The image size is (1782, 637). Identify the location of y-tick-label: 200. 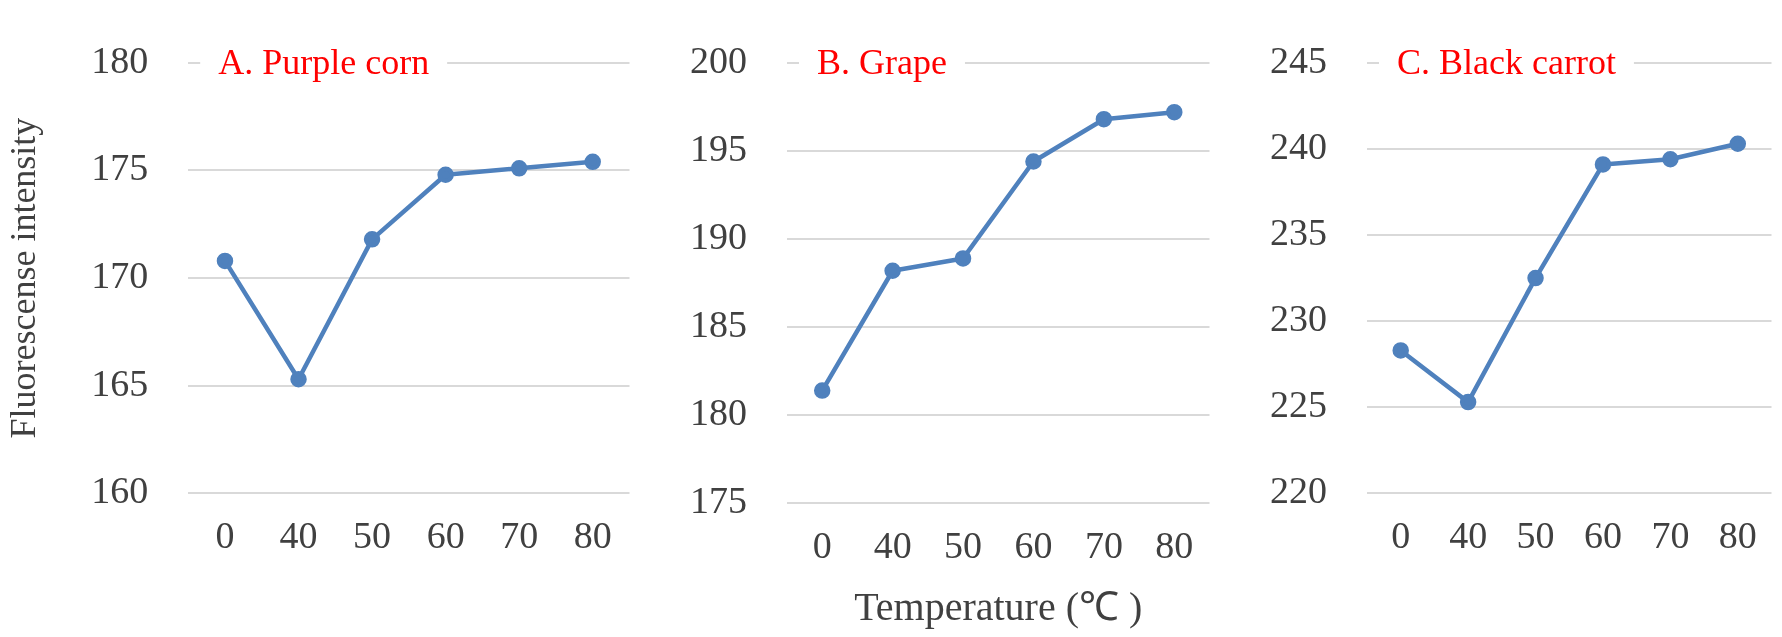
(718, 59).